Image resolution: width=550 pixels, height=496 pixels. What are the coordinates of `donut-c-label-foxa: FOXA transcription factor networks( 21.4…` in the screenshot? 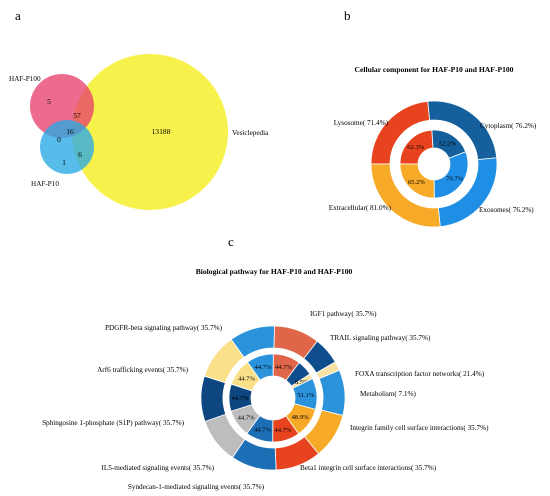 It's located at (420, 374).